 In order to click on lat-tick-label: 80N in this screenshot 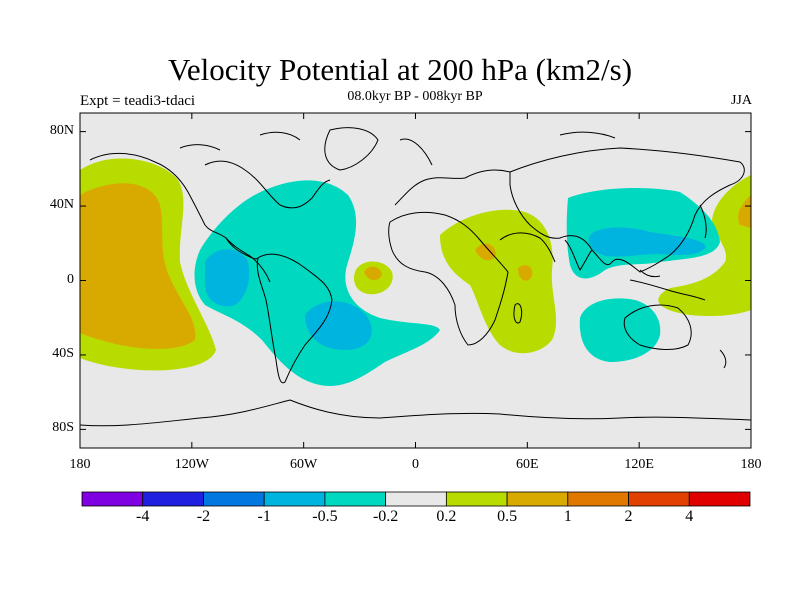, I will do `click(61, 130)`.